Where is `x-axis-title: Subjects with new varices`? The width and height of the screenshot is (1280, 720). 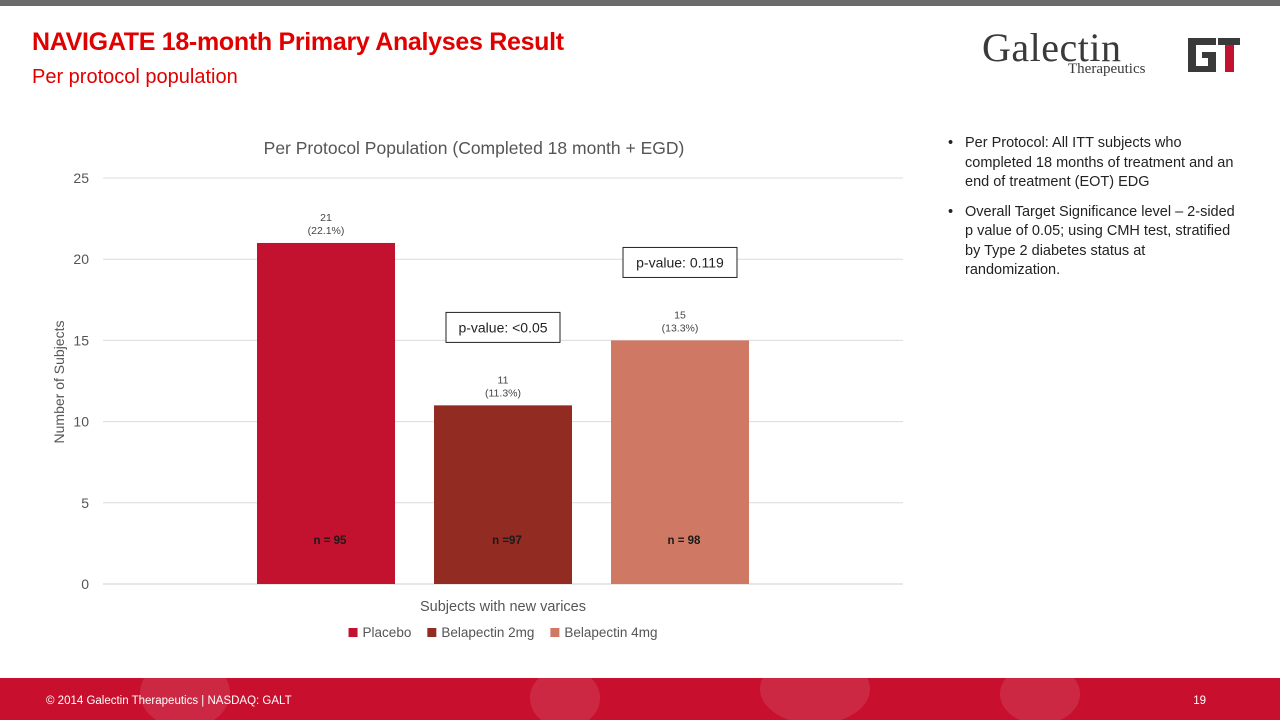 x-axis-title: Subjects with new varices is located at coordinates (503, 607).